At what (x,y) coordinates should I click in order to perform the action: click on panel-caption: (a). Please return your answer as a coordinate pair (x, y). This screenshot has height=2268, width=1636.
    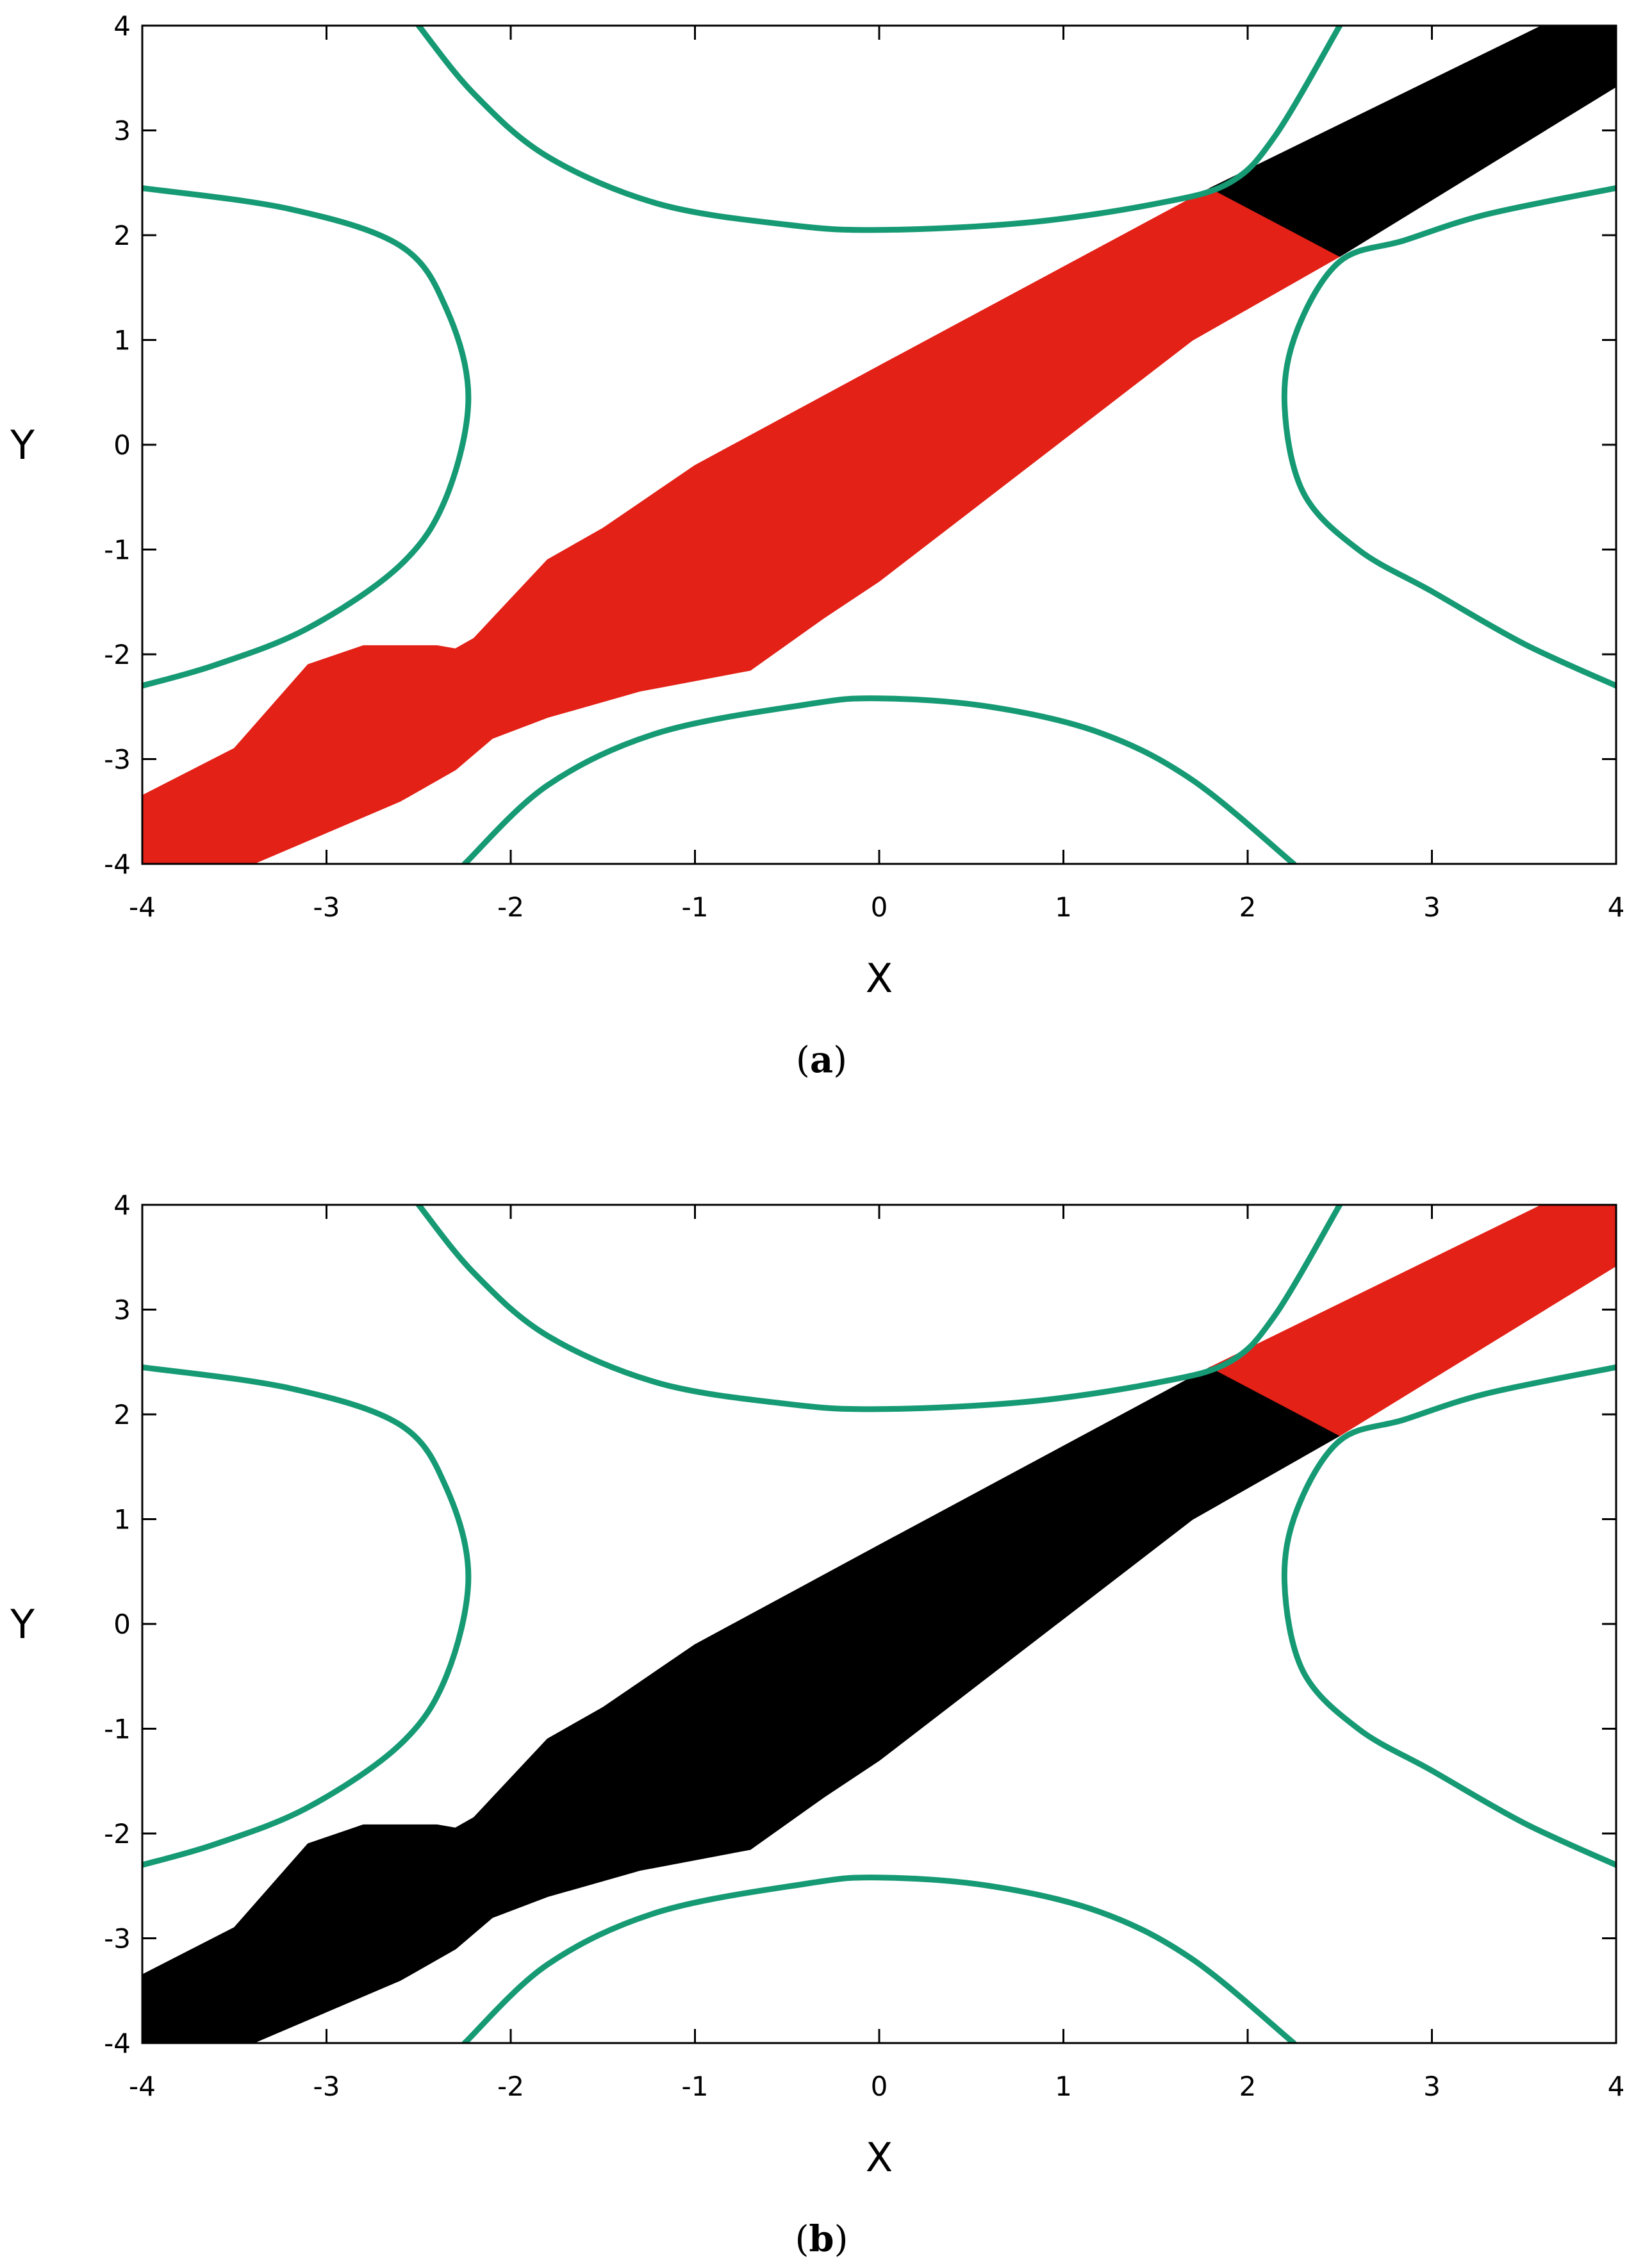
    Looking at the image, I should click on (821, 1060).